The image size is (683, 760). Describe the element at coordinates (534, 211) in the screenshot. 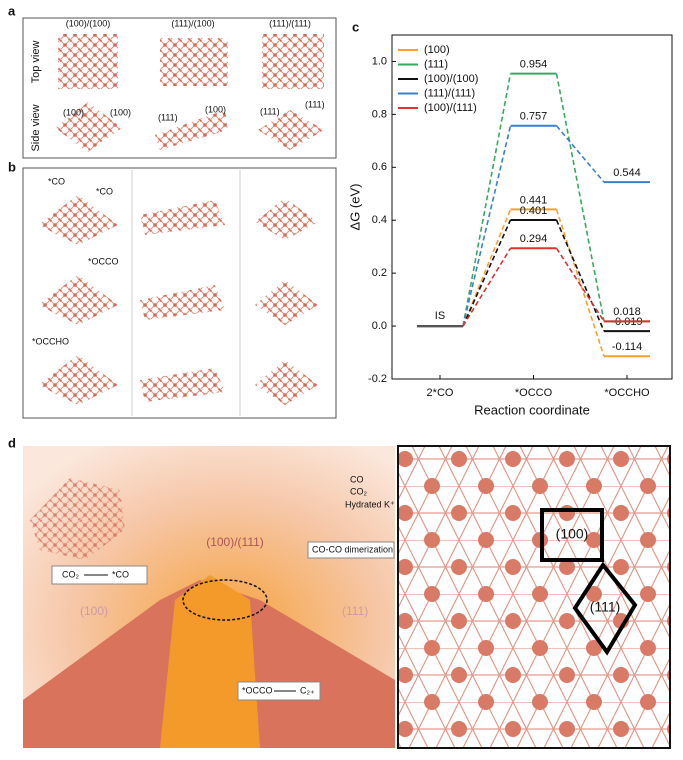

I see `value-label: 0.401` at that location.